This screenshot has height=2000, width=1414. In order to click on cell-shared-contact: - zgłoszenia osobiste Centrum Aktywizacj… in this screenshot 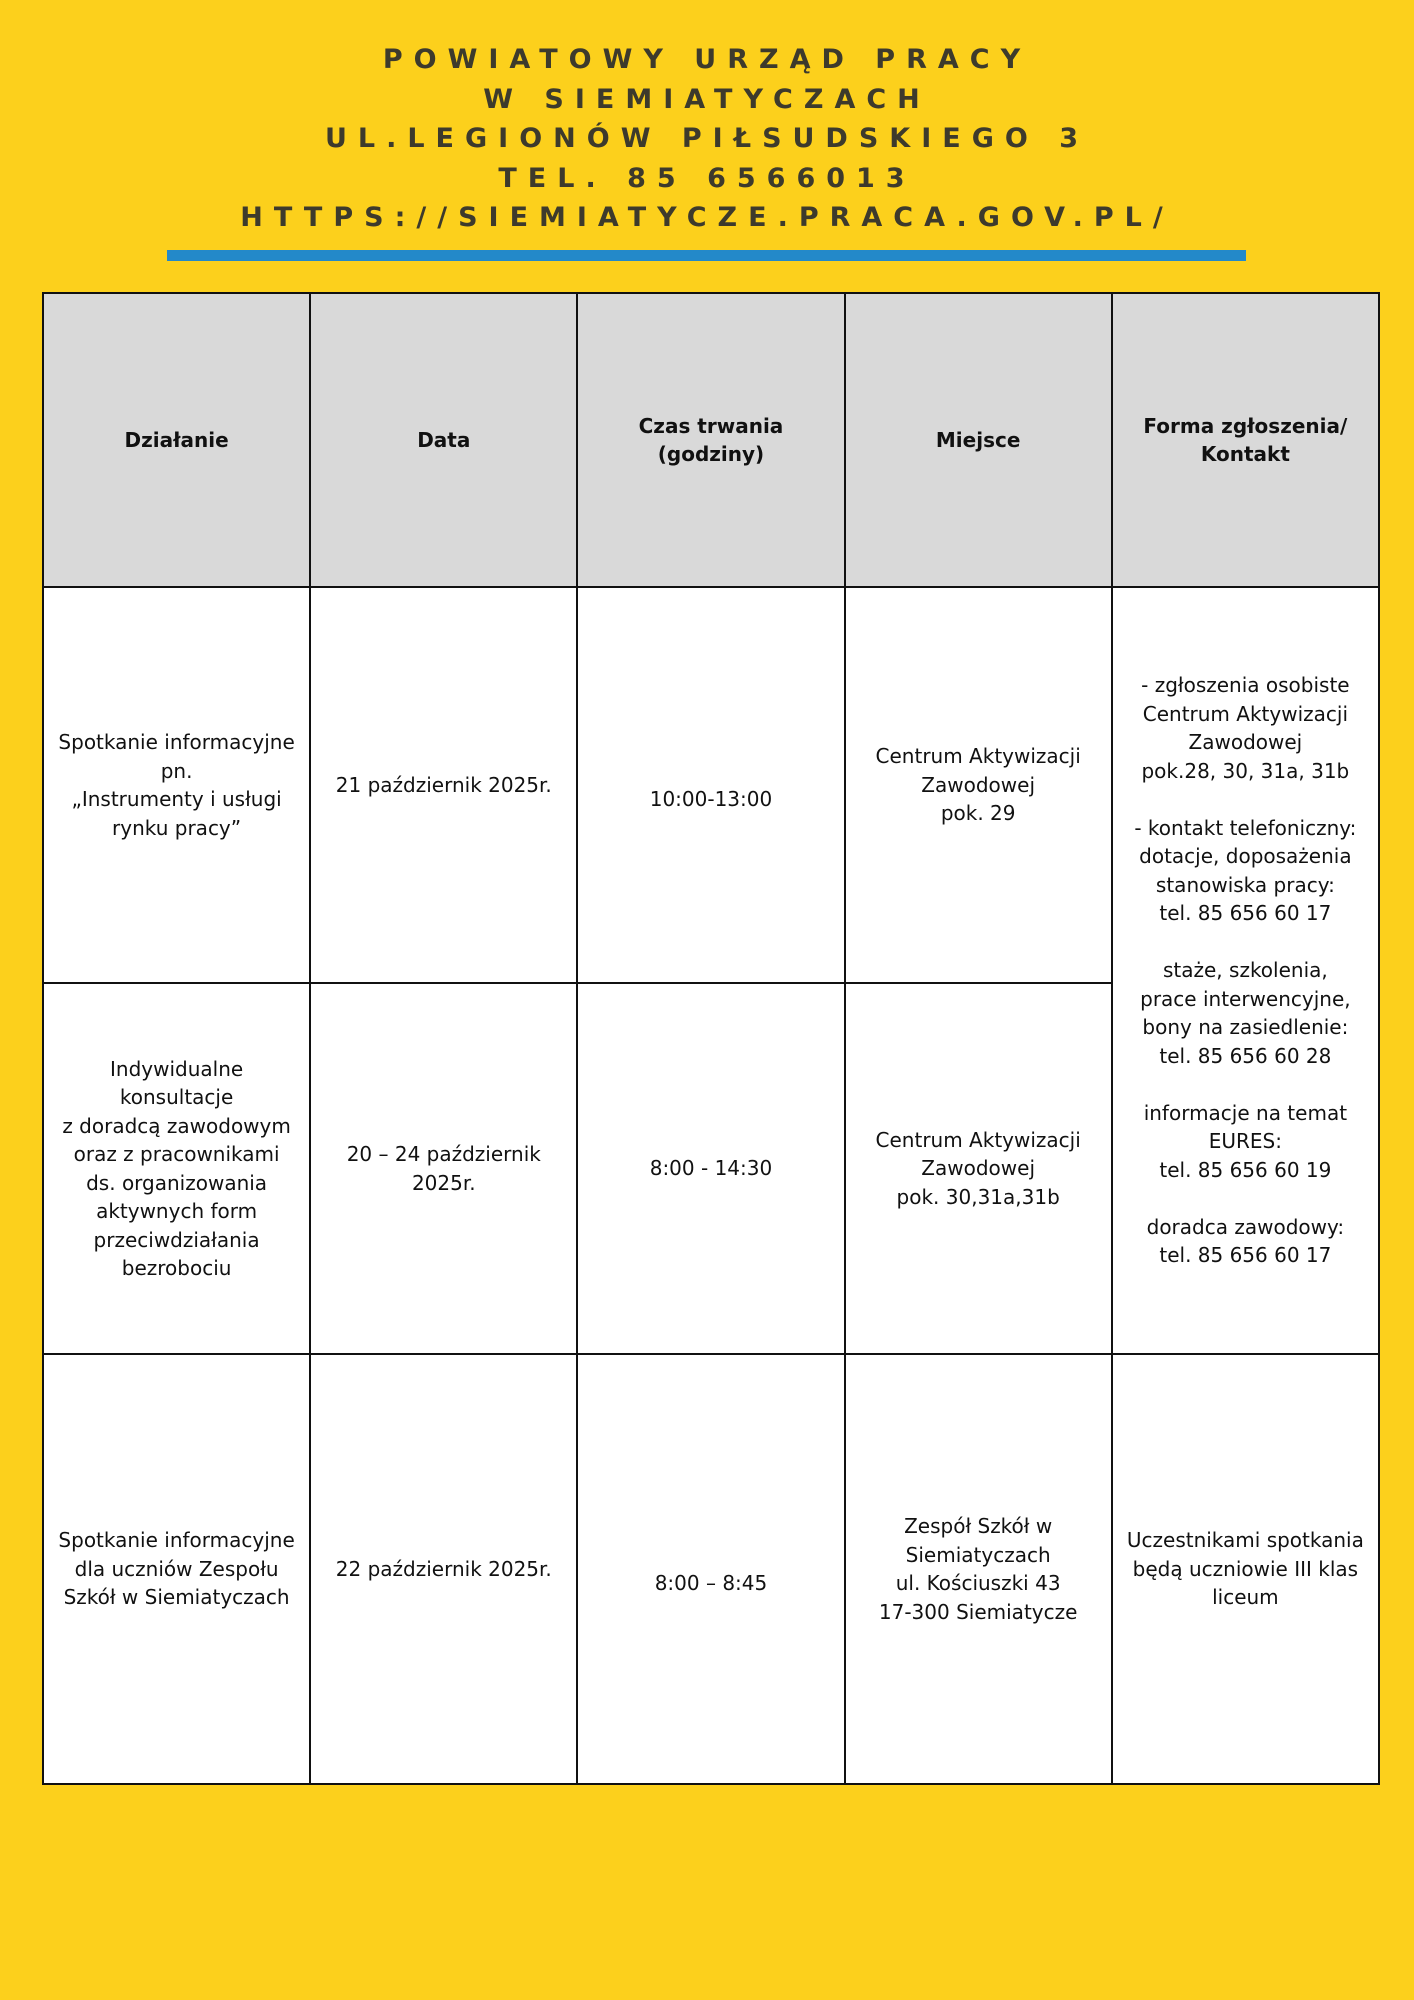, I will do `click(1245, 970)`.